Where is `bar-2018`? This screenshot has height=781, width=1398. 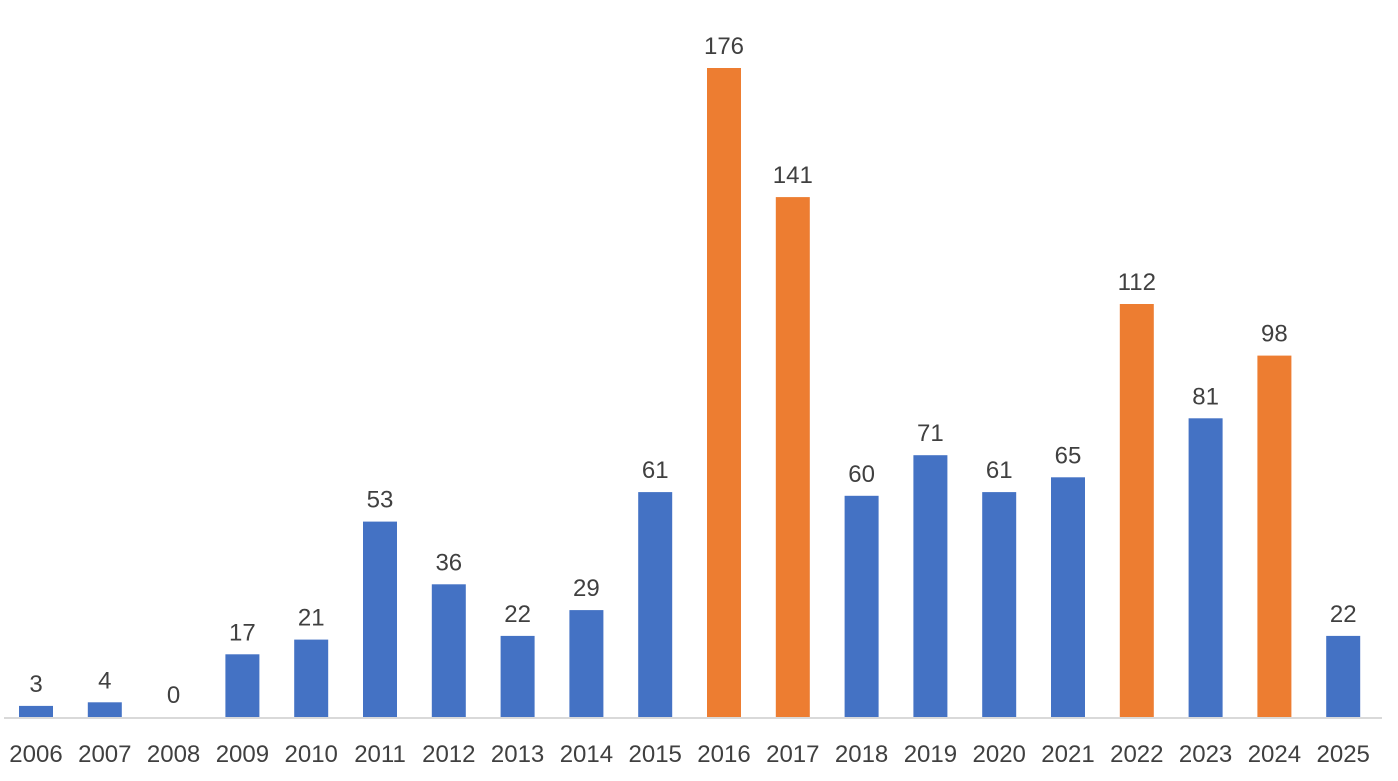 bar-2018 is located at coordinates (861, 606).